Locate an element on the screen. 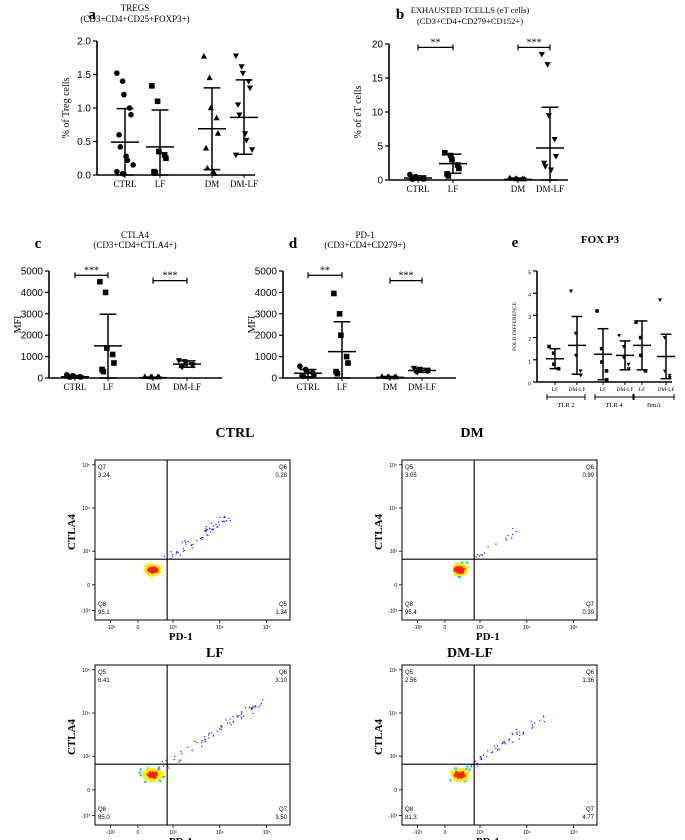 Image resolution: width=685 pixels, height=840 pixels. y-tick-label: 3000 is located at coordinates (32, 314).